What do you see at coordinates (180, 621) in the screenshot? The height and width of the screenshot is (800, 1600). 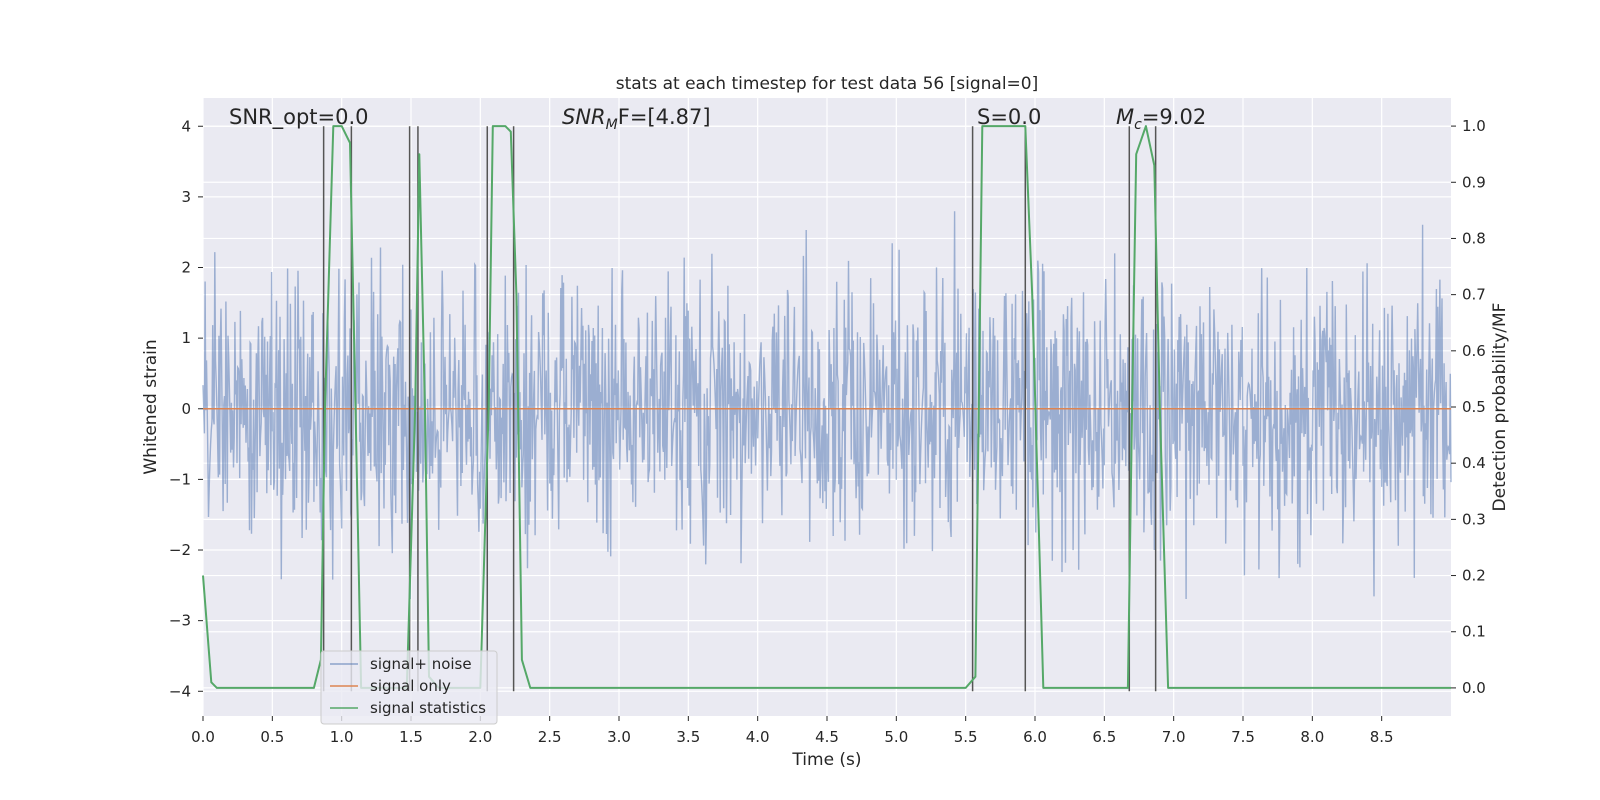 I see `y-tick-label: −3` at bounding box center [180, 621].